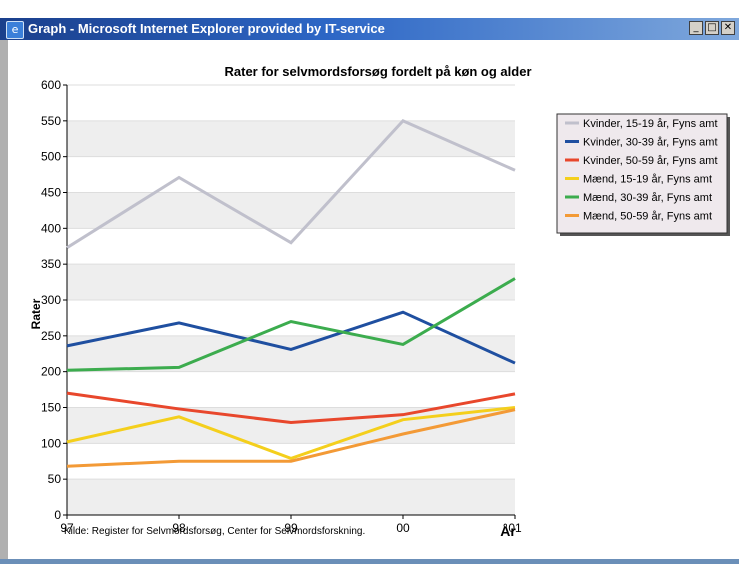  What do you see at coordinates (36, 313) in the screenshot?
I see `y-axis-label: Rater` at bounding box center [36, 313].